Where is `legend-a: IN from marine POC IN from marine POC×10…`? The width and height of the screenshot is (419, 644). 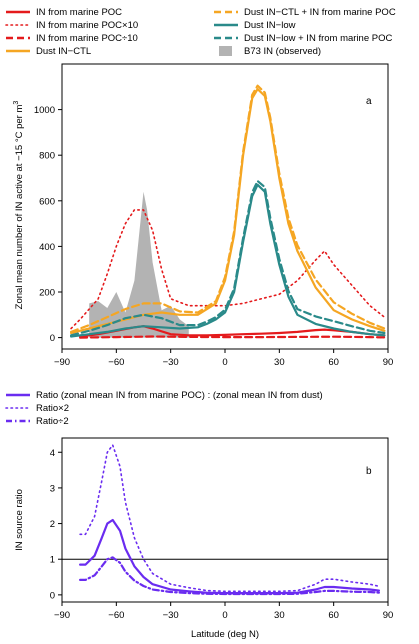
legend-a: IN from marine POC IN from marine POC×10… is located at coordinates (200, 32).